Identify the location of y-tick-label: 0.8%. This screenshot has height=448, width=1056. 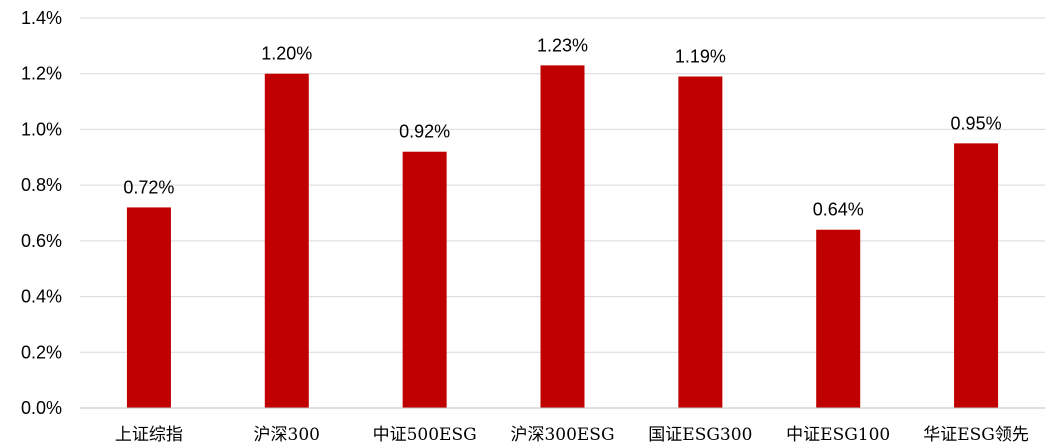
(41, 185).